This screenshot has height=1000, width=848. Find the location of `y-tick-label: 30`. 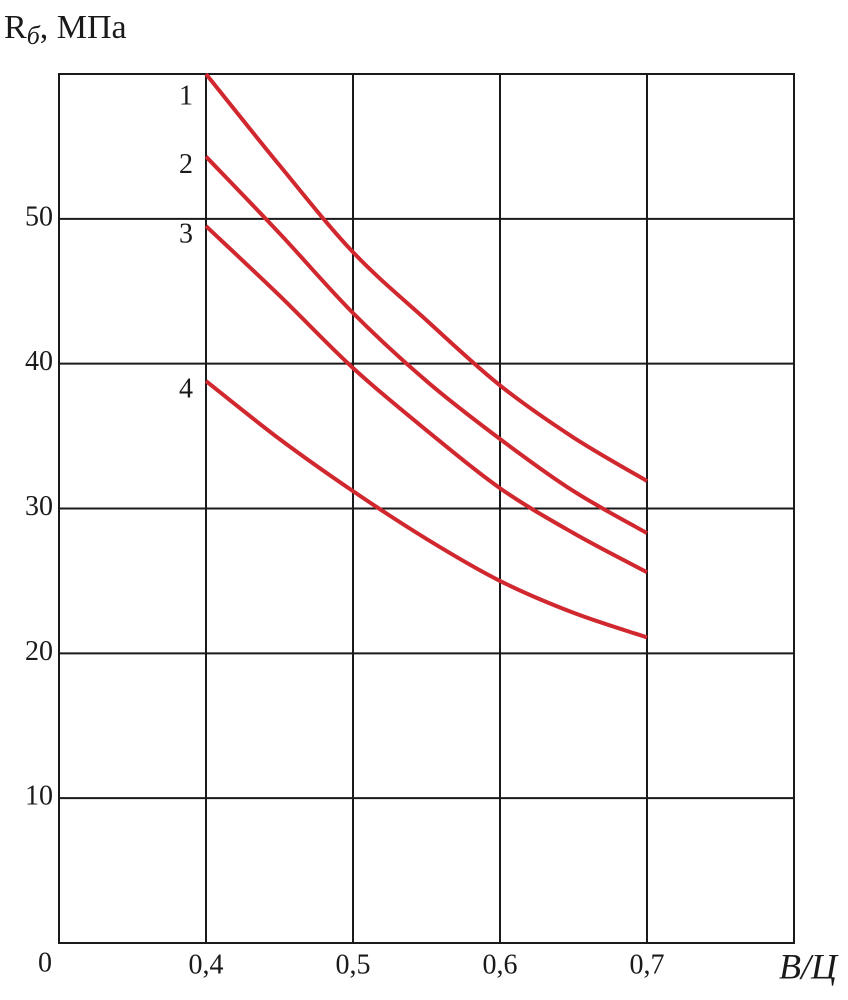

y-tick-label: 30 is located at coordinates (39, 506).